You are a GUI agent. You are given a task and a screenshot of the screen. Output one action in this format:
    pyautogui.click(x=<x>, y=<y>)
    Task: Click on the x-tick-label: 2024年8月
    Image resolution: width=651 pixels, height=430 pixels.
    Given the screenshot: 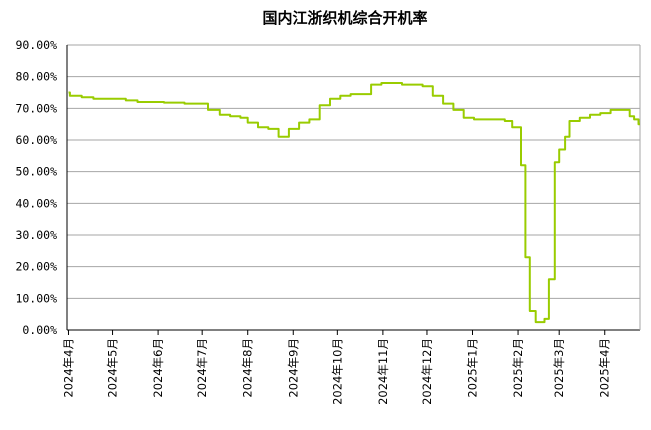 What is the action you would take?
    pyautogui.click(x=248, y=368)
    